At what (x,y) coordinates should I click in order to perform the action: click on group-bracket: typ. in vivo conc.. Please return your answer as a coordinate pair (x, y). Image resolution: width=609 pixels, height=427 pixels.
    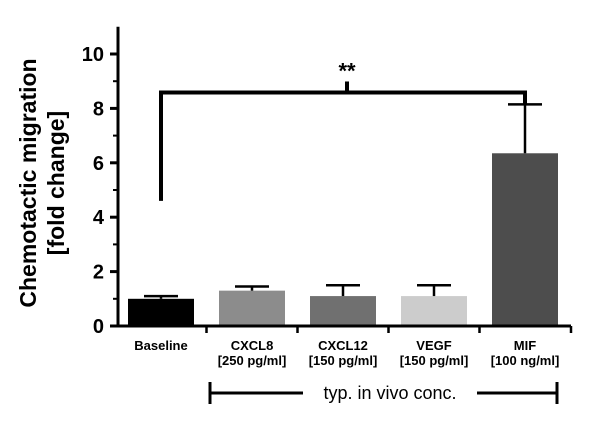
    Looking at the image, I should click on (383, 393).